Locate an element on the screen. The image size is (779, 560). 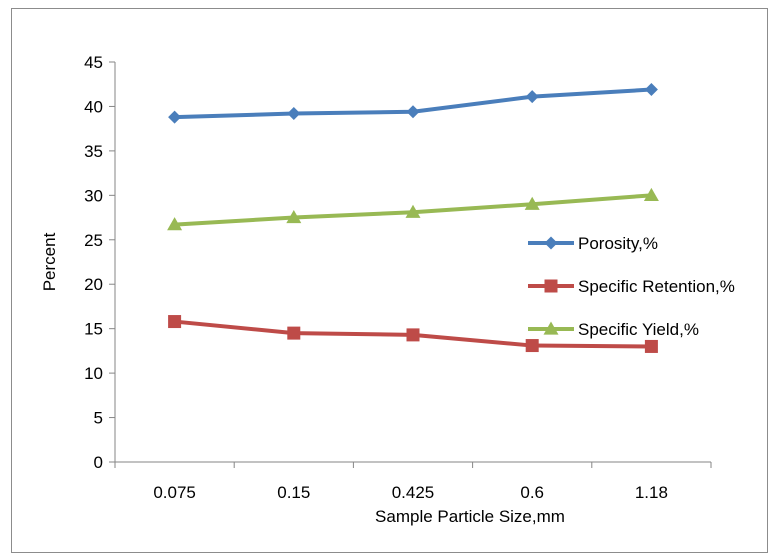
legend-item: Specific Yield,% is located at coordinates (613, 329).